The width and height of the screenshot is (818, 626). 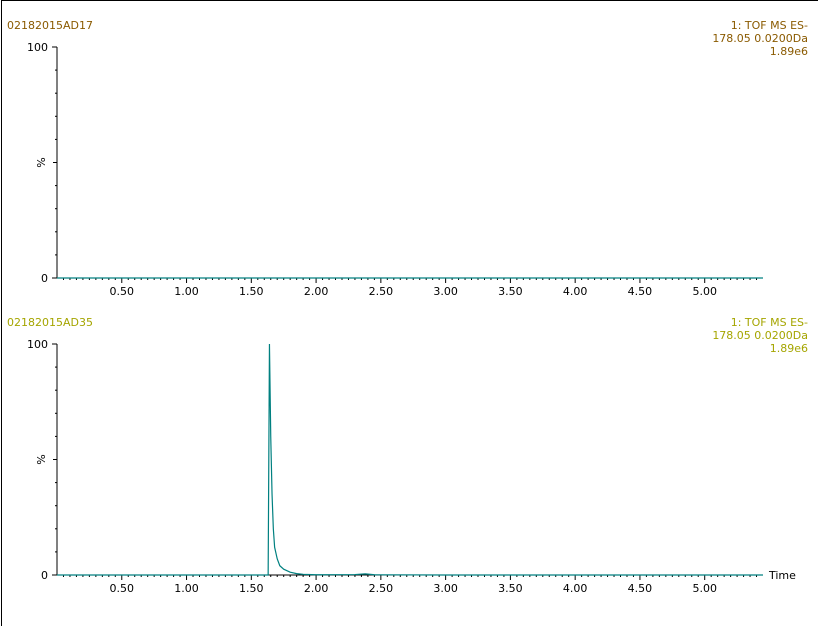 What do you see at coordinates (782, 575) in the screenshot?
I see `x-axis-label: Time` at bounding box center [782, 575].